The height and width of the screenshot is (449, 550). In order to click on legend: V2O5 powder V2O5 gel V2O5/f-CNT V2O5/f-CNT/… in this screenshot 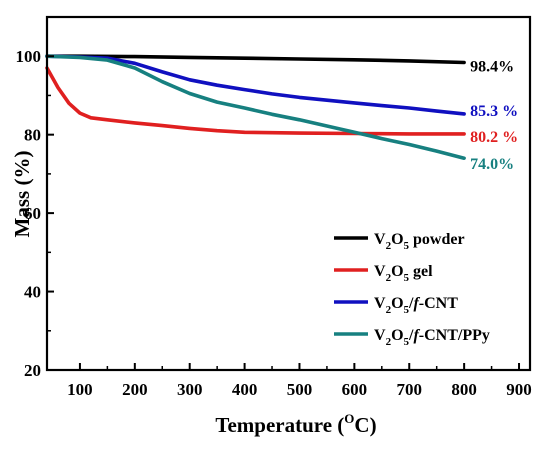, I will do `click(412, 289)`.